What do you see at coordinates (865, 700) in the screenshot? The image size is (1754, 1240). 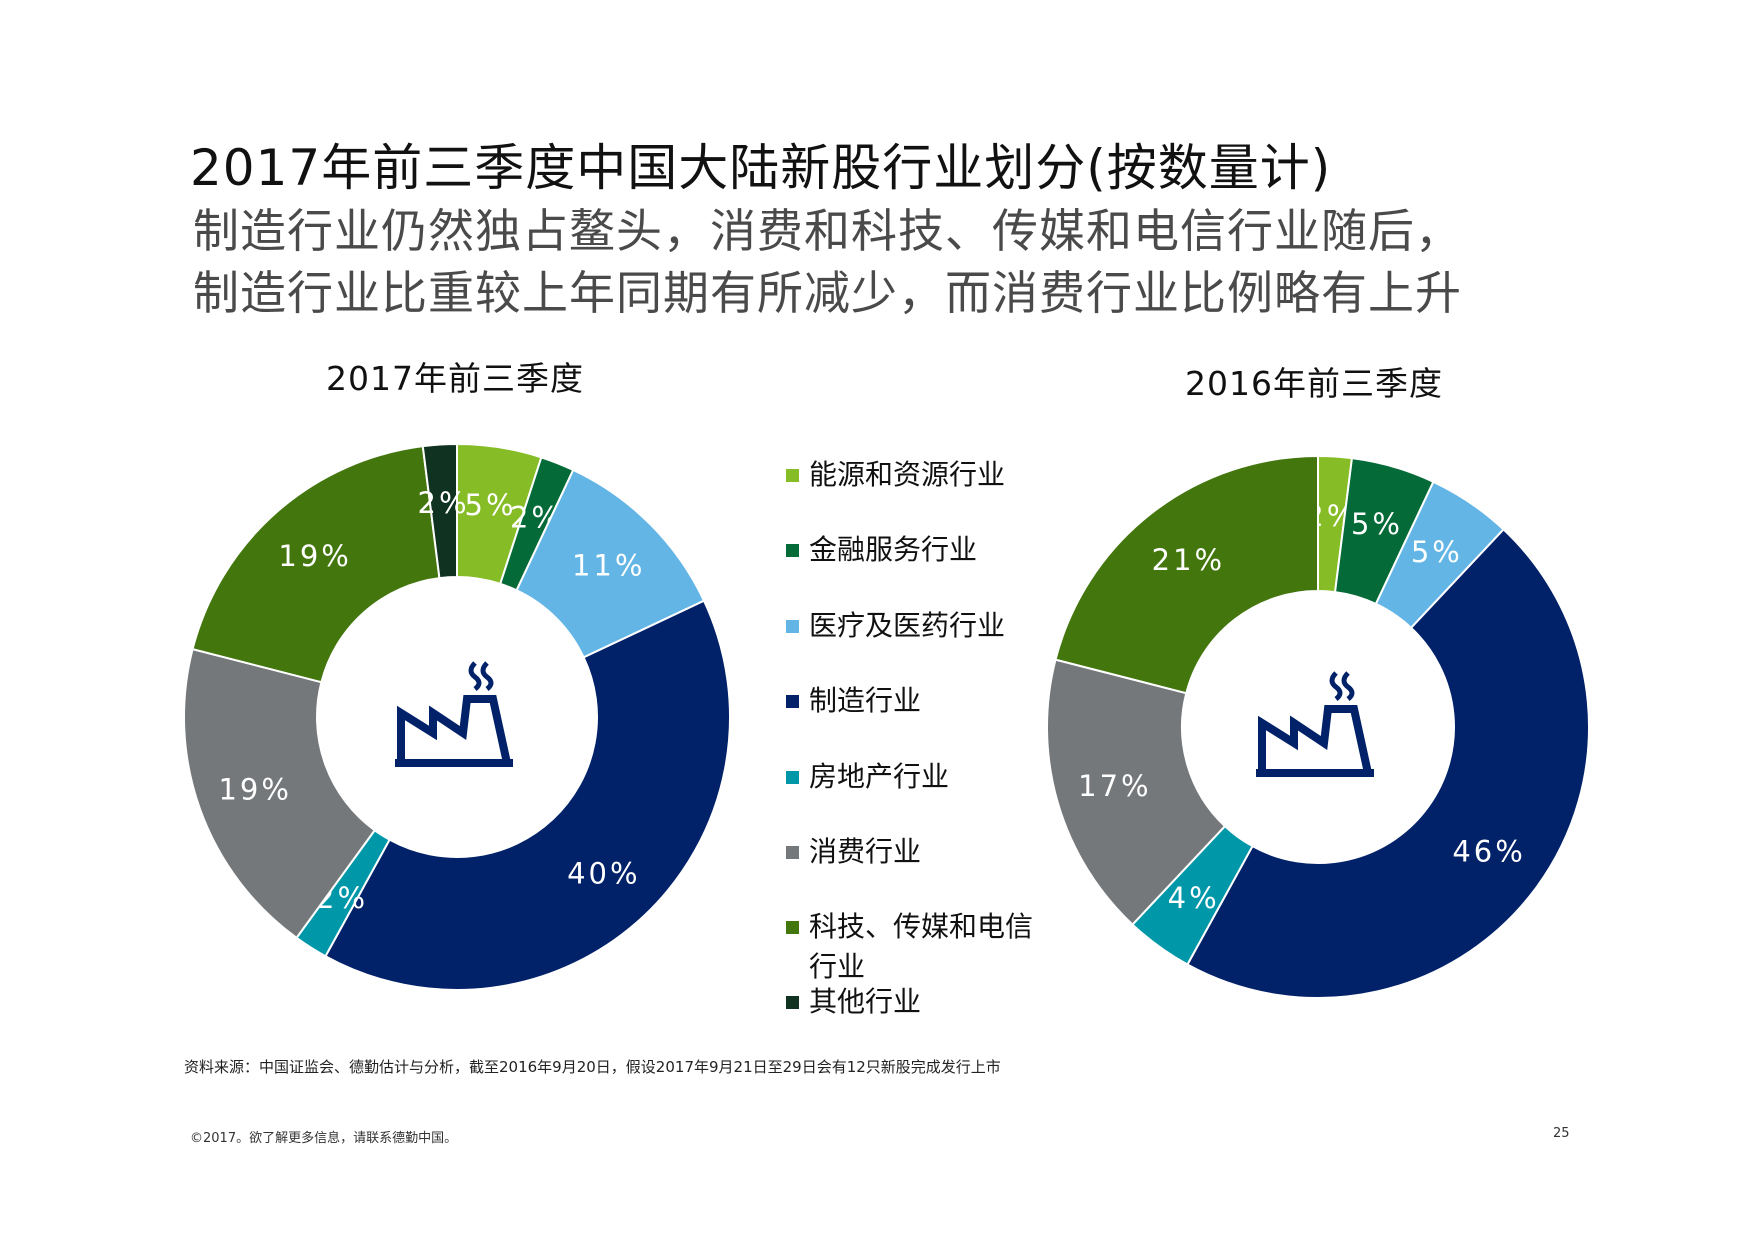 I see `legend-label: 制造行业` at bounding box center [865, 700].